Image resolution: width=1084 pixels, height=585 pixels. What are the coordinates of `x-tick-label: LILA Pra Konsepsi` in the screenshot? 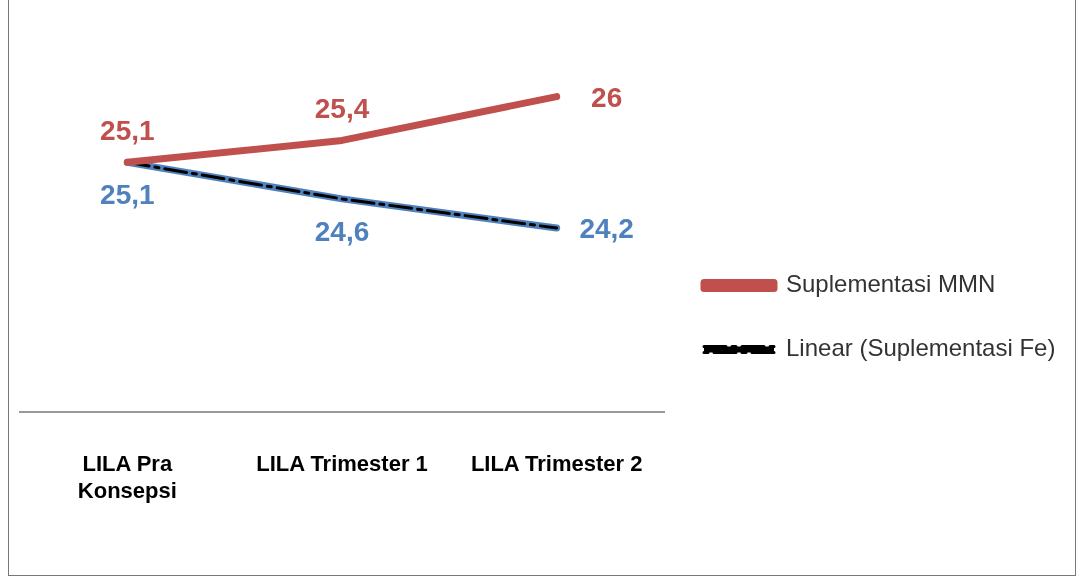 It's located at (127, 477).